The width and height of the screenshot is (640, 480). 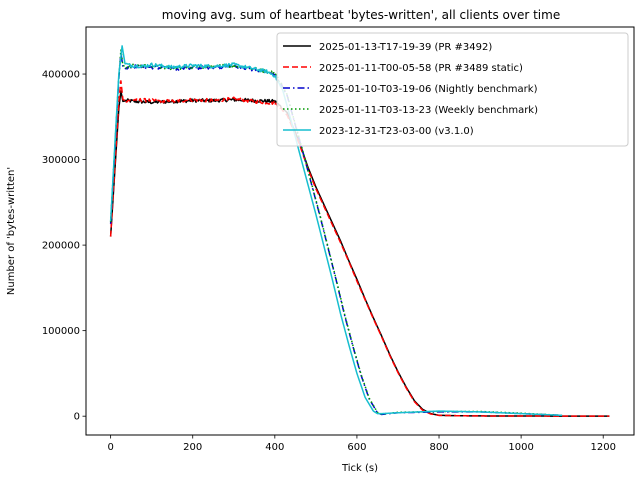 I want to click on y-tick-label: 200000, so click(x=61, y=246).